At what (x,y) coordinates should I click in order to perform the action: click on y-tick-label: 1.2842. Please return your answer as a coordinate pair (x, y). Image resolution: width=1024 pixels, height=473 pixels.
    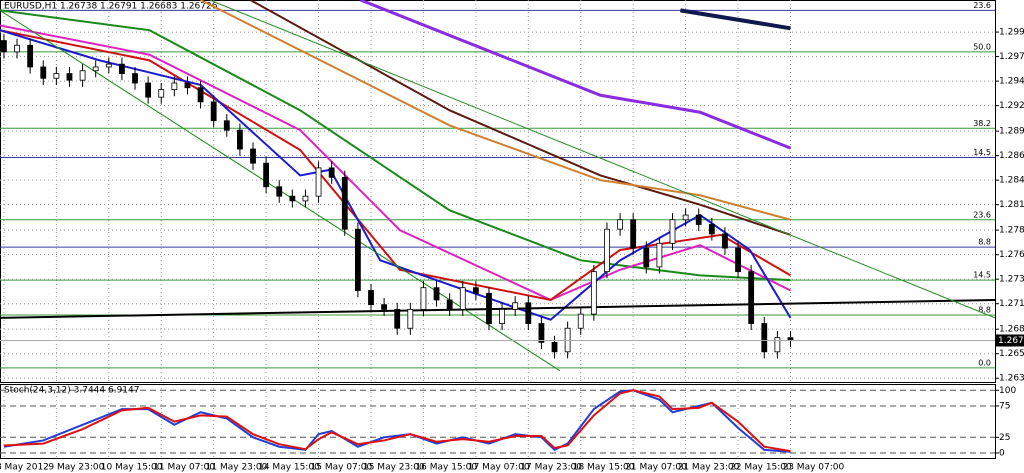
    Looking at the image, I should click on (1011, 181).